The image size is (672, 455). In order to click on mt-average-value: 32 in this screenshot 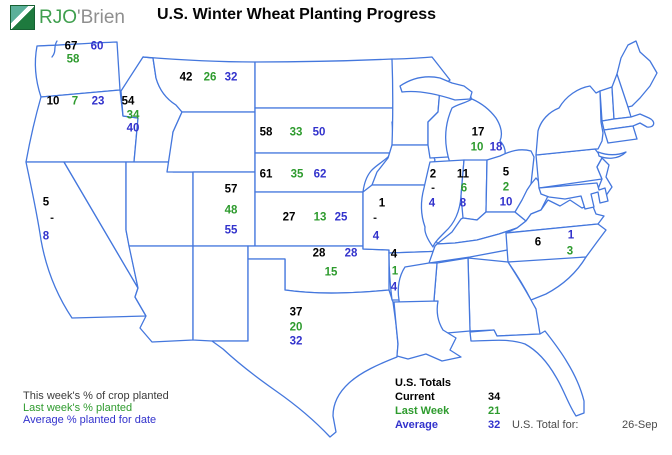, I will do `click(231, 77)`.